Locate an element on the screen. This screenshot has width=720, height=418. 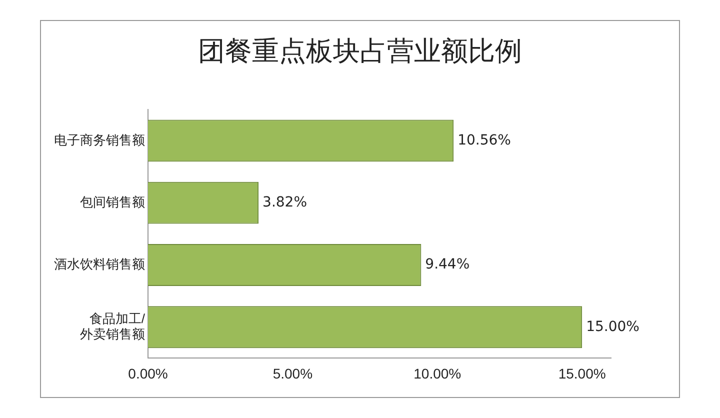
x-tick-label: 0.00% is located at coordinates (148, 373).